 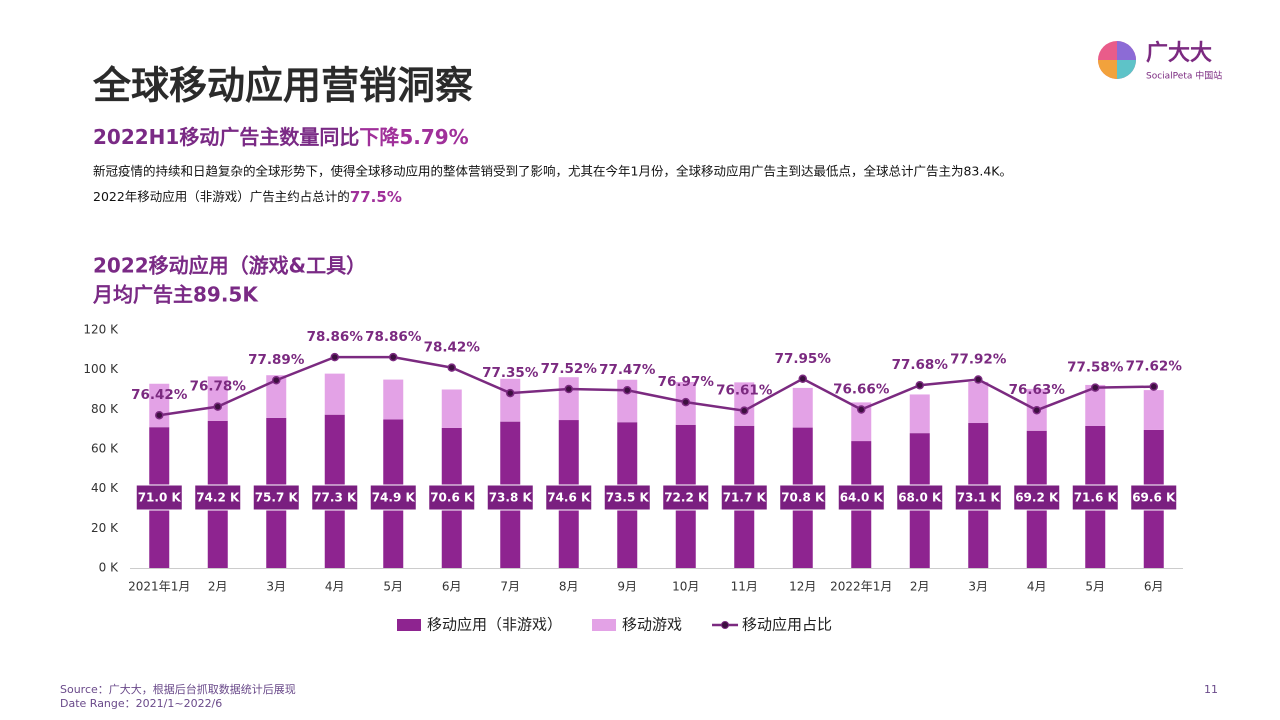 What do you see at coordinates (159, 587) in the screenshot?
I see `x-tick-label: 2021年1月` at bounding box center [159, 587].